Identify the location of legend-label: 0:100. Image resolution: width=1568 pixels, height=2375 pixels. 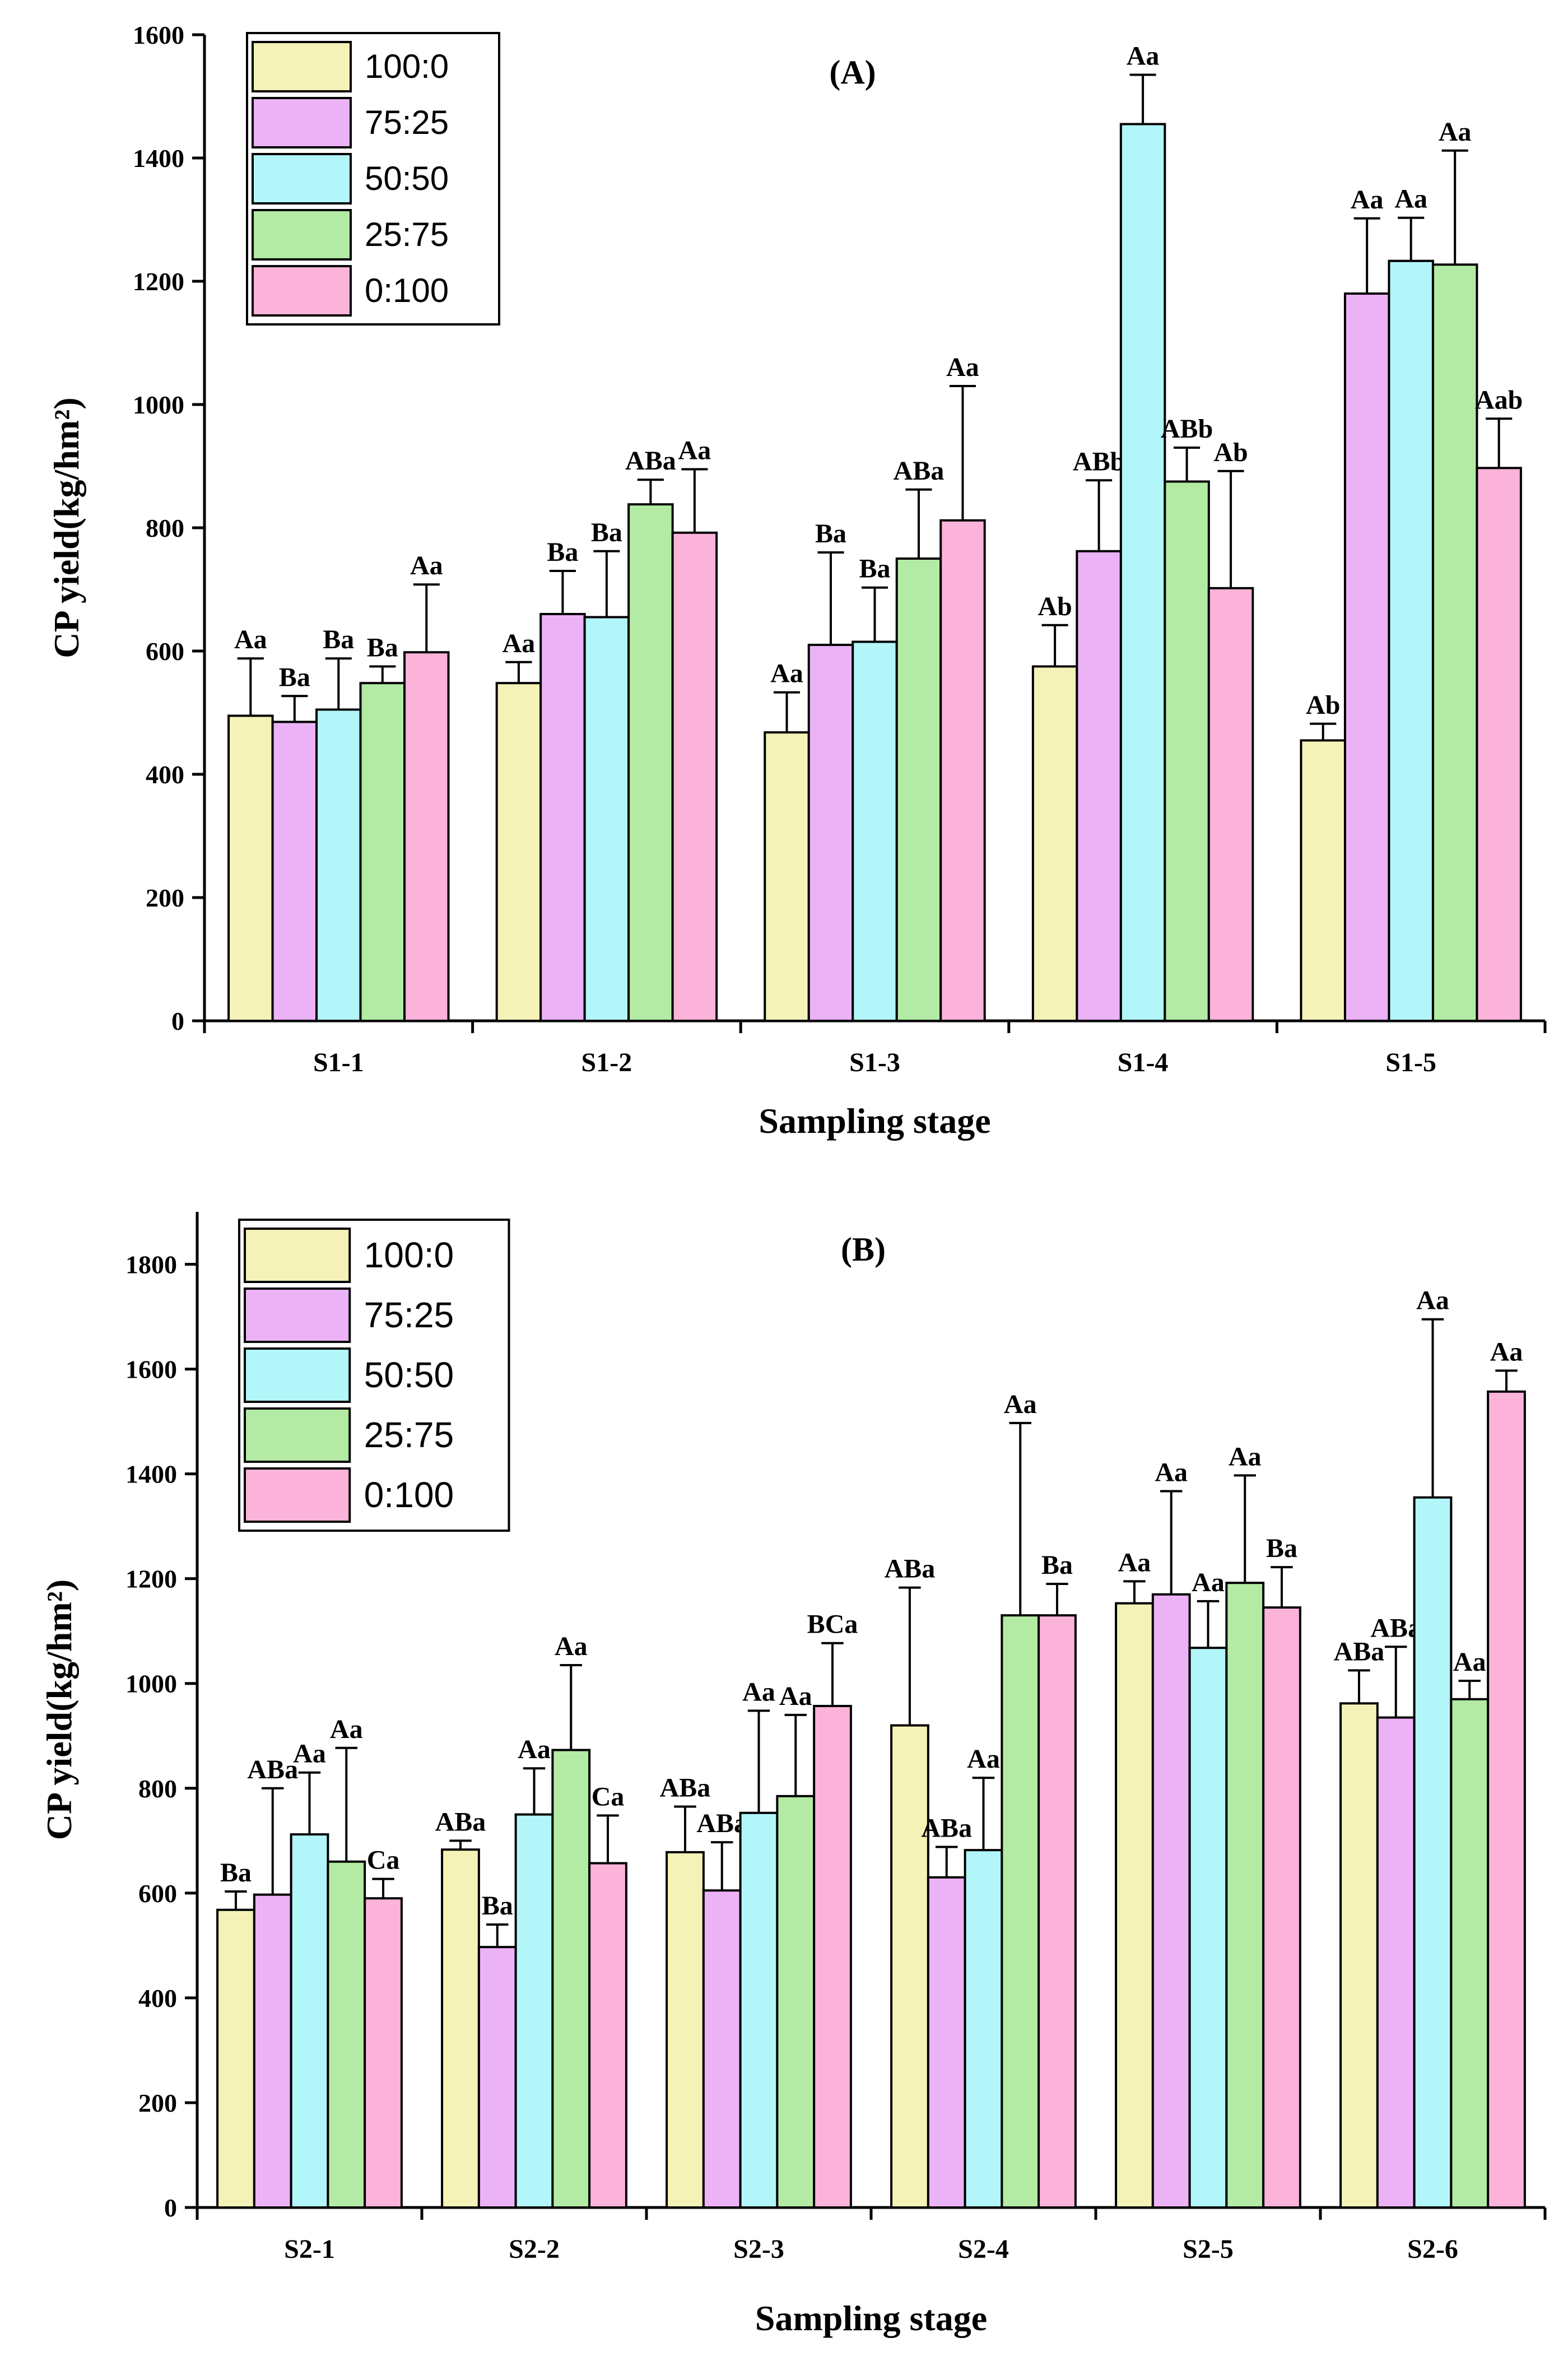
(407, 290).